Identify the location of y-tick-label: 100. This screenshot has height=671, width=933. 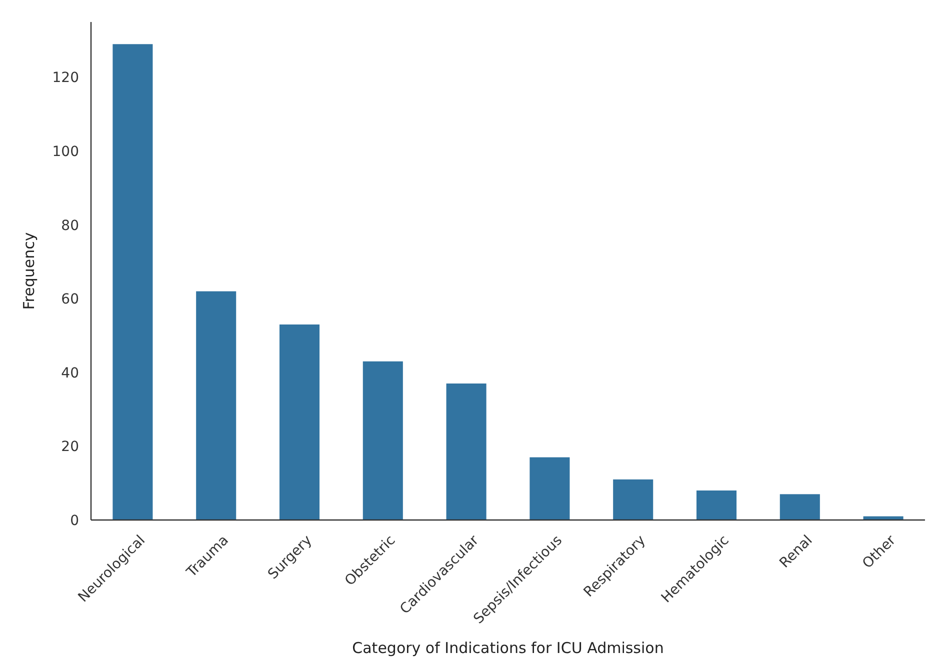
(65, 152).